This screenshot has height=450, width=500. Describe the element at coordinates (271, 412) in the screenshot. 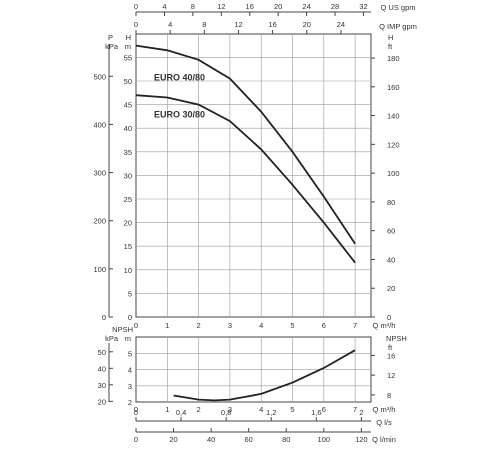

I see `ls-tick-label: 1,2` at that location.